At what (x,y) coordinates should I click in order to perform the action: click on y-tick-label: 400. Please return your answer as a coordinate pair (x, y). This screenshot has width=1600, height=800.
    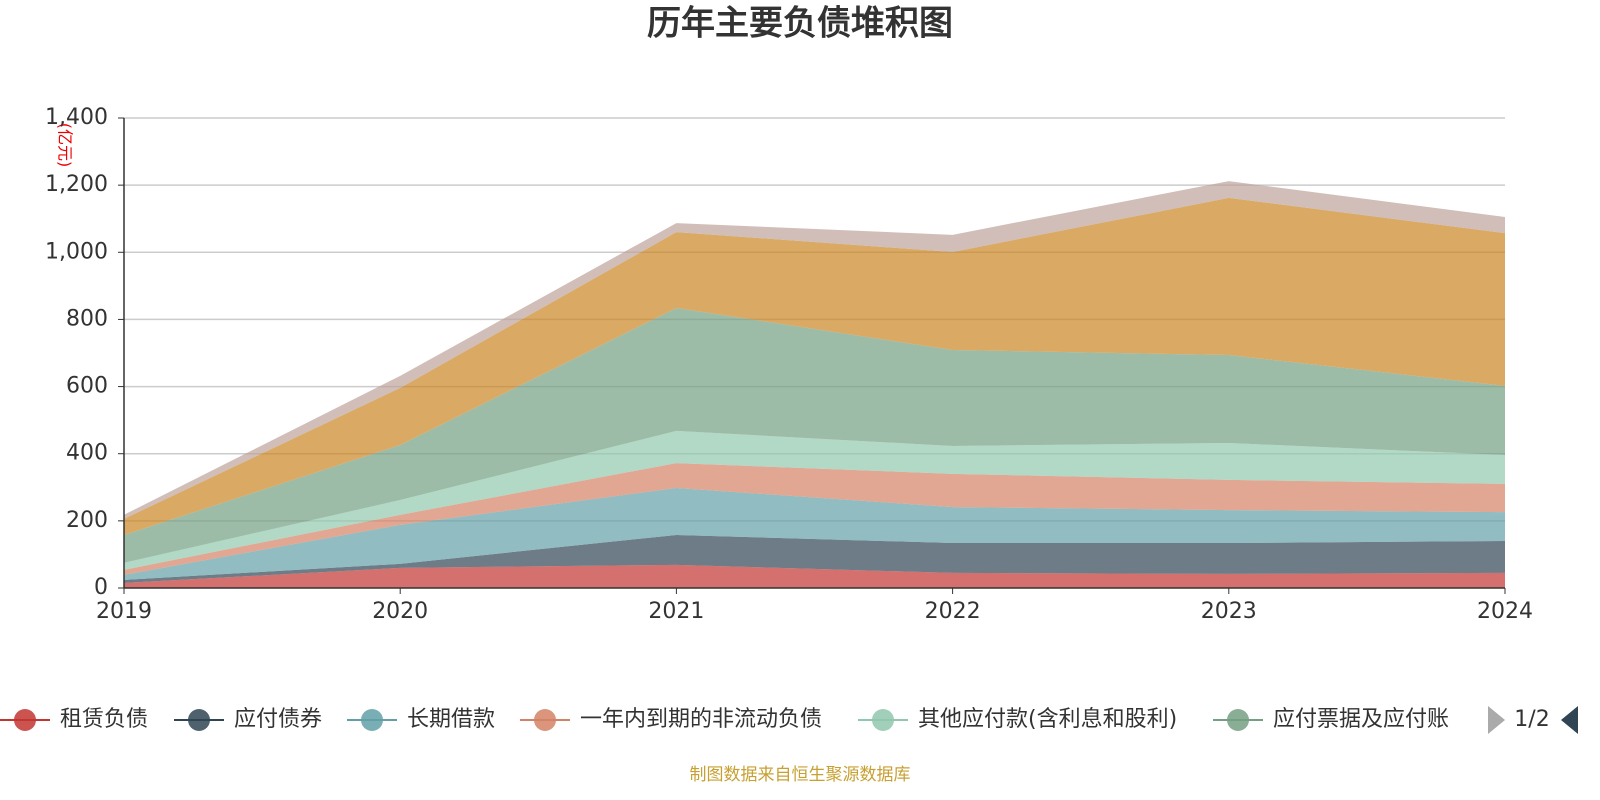
    Looking at the image, I should click on (87, 453).